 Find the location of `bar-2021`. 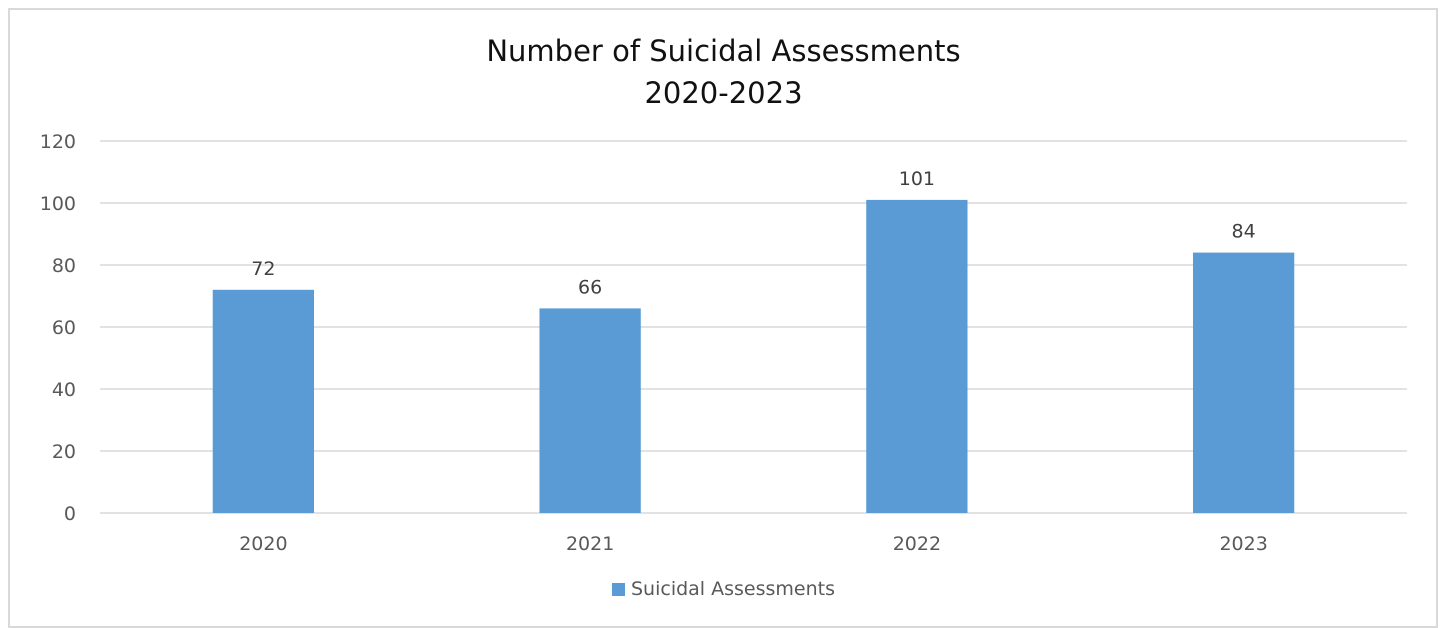

bar-2021 is located at coordinates (590, 410).